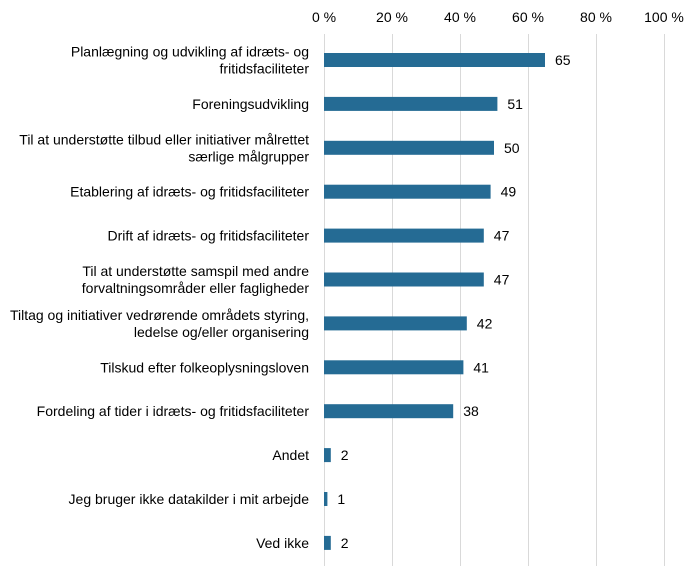 The height and width of the screenshot is (581, 700). Describe the element at coordinates (209, 236) in the screenshot. I see `category-label-4: Drift af idræts- og fritidsfaciliteter` at that location.